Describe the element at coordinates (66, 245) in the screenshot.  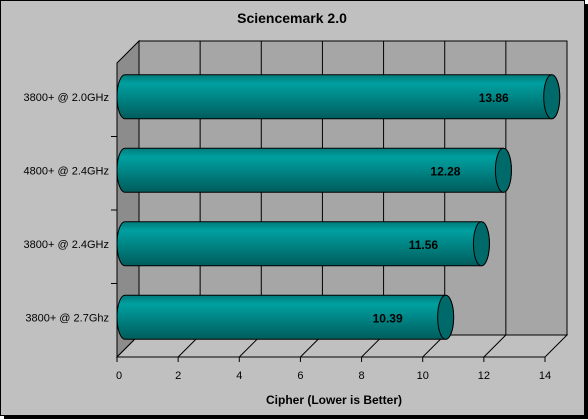
I see `category-label: 3800+ @ 2.4GHz` at that location.